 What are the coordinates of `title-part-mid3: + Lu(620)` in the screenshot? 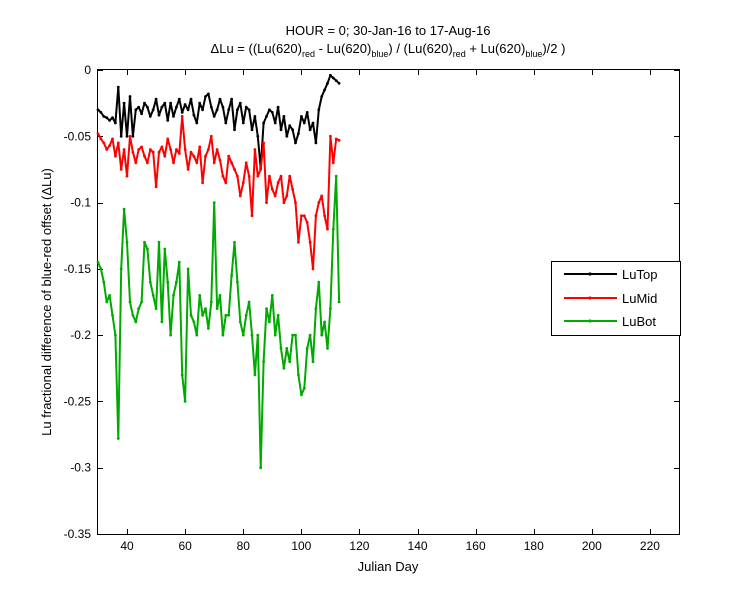 It's located at (496, 48).